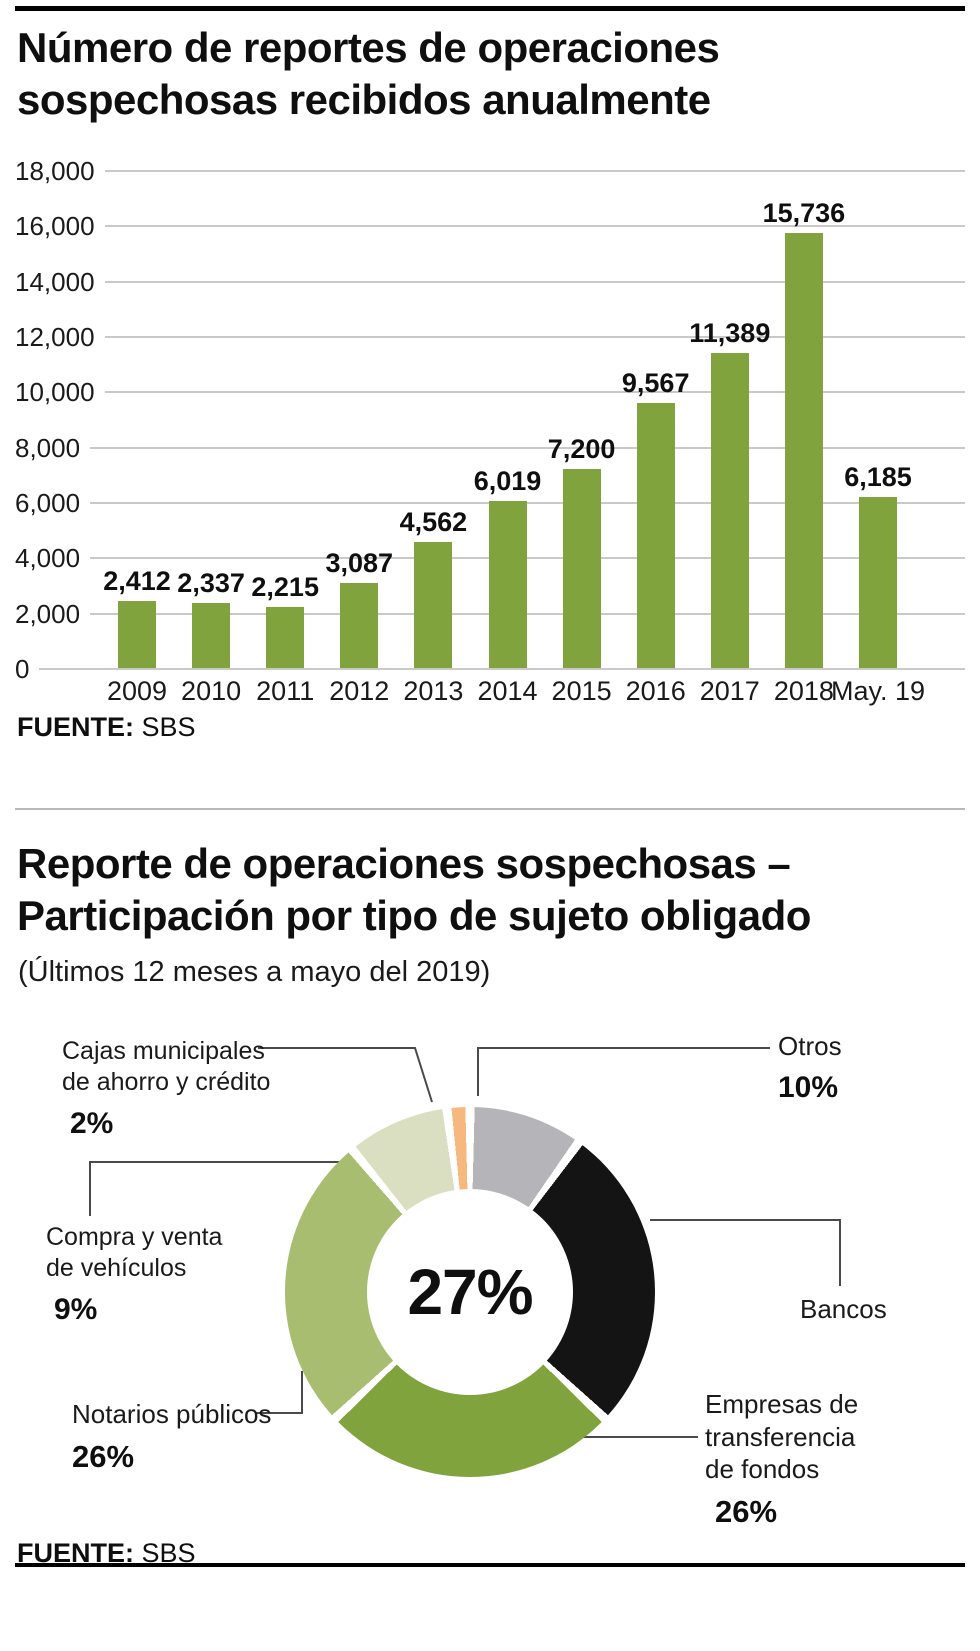  Describe the element at coordinates (404, 863) in the screenshot. I see `donut-chart-title-line1: Reporte de operaciones sospechosas –` at that location.